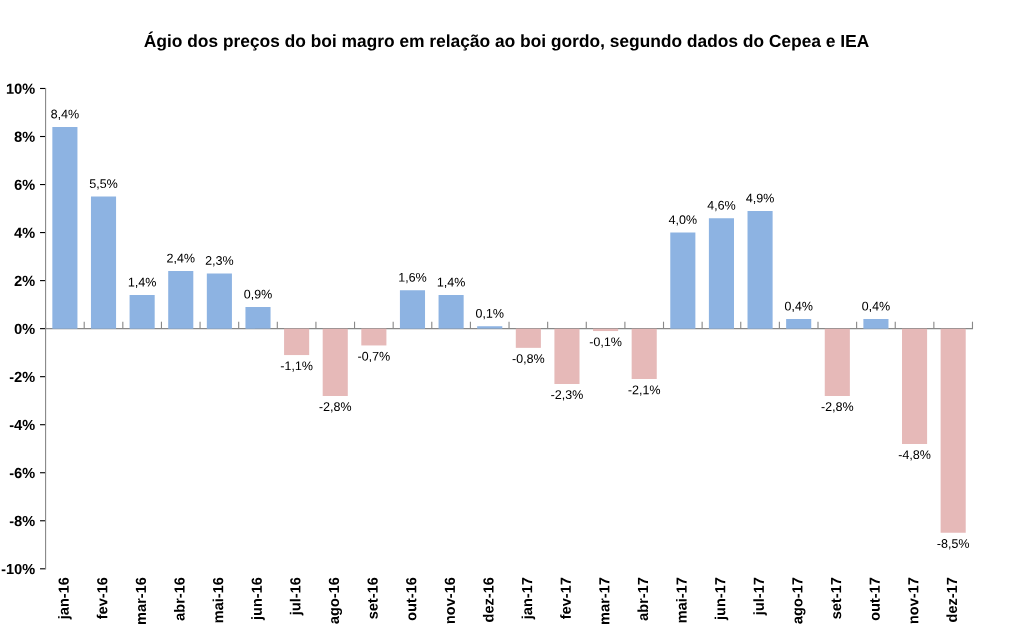 The height and width of the screenshot is (632, 1013). What do you see at coordinates (219, 261) in the screenshot?
I see `data-label: 2,3%` at bounding box center [219, 261].